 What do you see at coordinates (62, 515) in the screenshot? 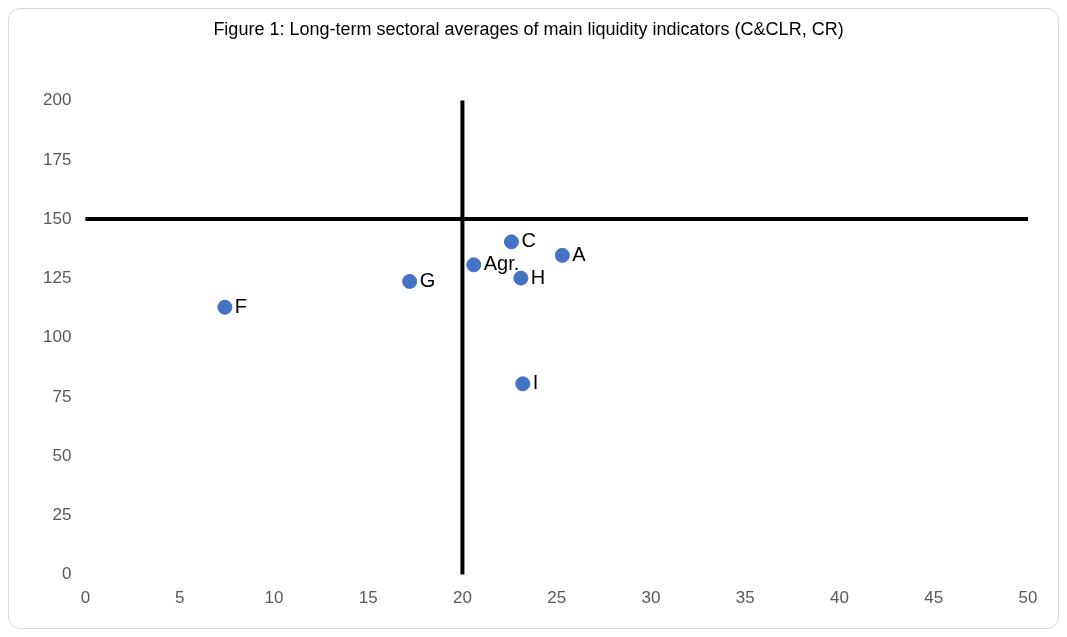
I see `y-tick-label: 25` at bounding box center [62, 515].